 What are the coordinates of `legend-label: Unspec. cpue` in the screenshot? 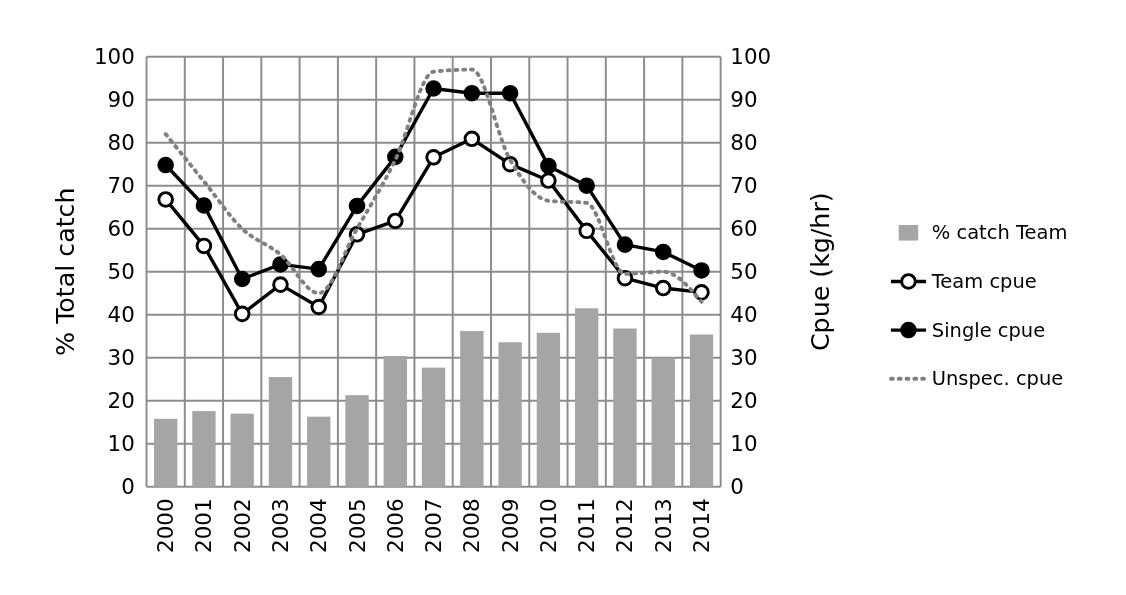 It's located at (997, 379).